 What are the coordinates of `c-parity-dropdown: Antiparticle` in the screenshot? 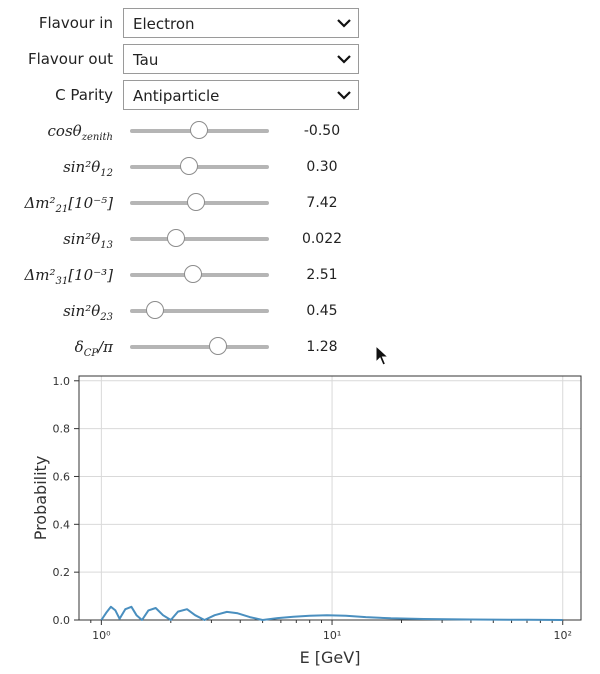 It's located at (241, 95).